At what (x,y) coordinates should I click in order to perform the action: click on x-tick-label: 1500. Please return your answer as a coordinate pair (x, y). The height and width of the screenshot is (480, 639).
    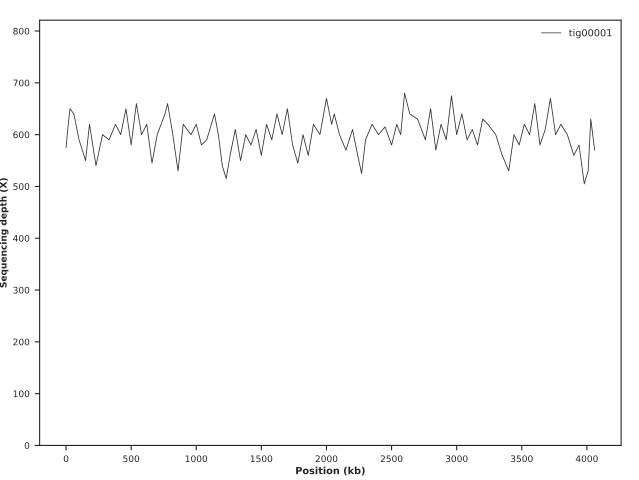
    Looking at the image, I should click on (261, 458).